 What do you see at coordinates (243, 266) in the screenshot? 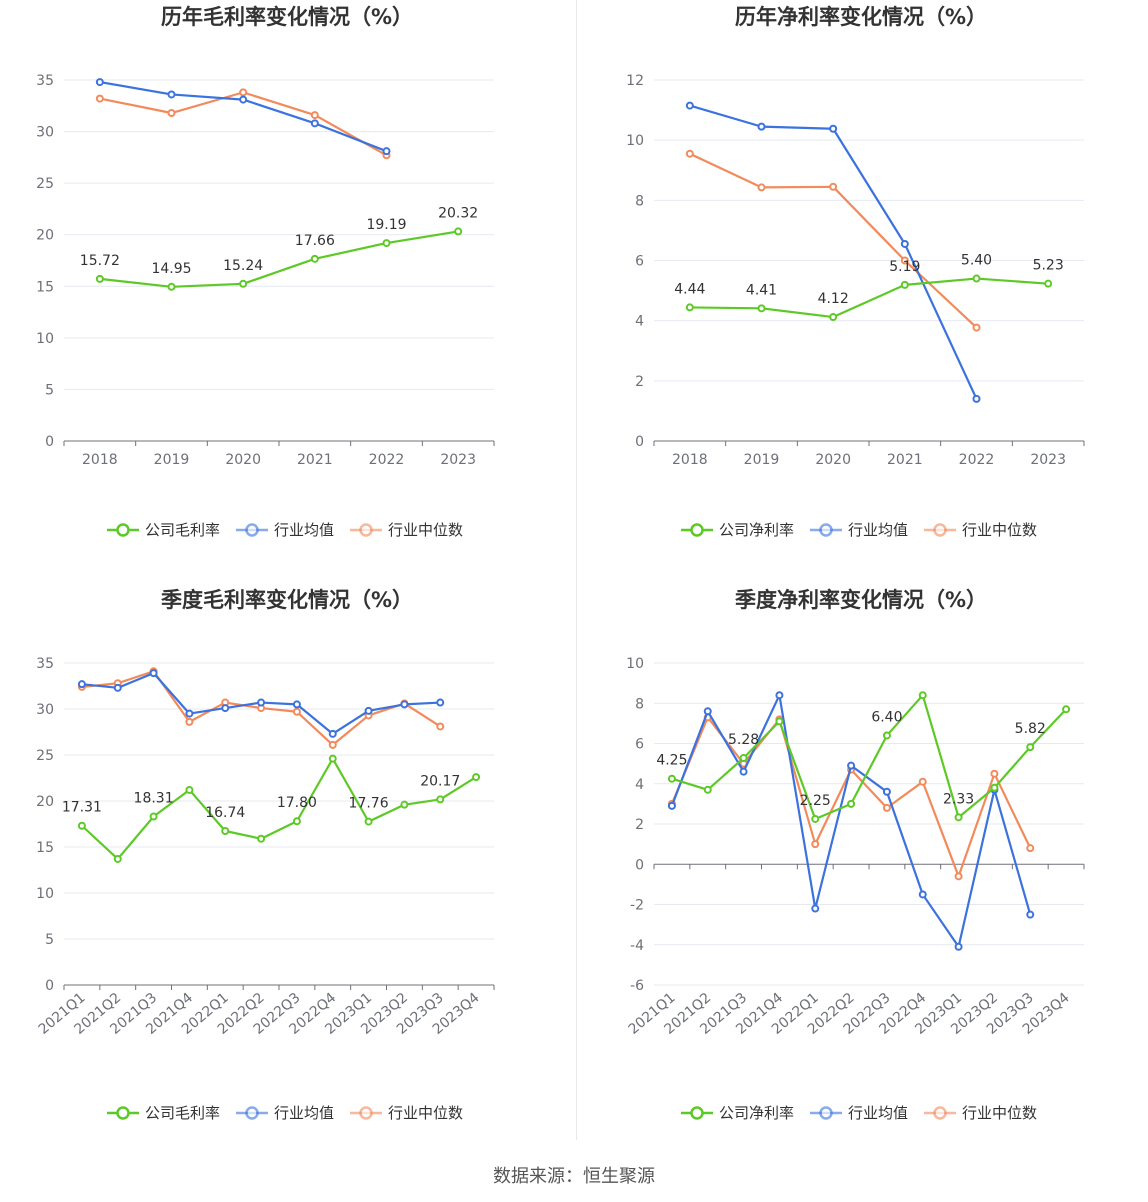
I see `data-label: 15.24` at bounding box center [243, 266].